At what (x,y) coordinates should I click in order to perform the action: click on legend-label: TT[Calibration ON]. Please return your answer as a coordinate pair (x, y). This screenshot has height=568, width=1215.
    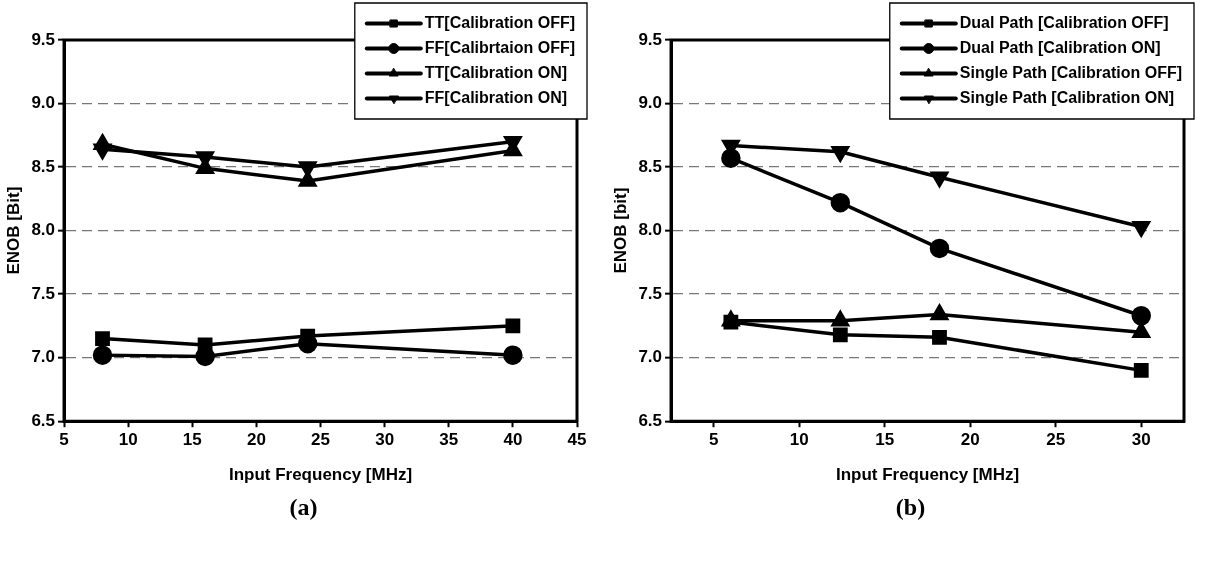
    Looking at the image, I should click on (496, 72).